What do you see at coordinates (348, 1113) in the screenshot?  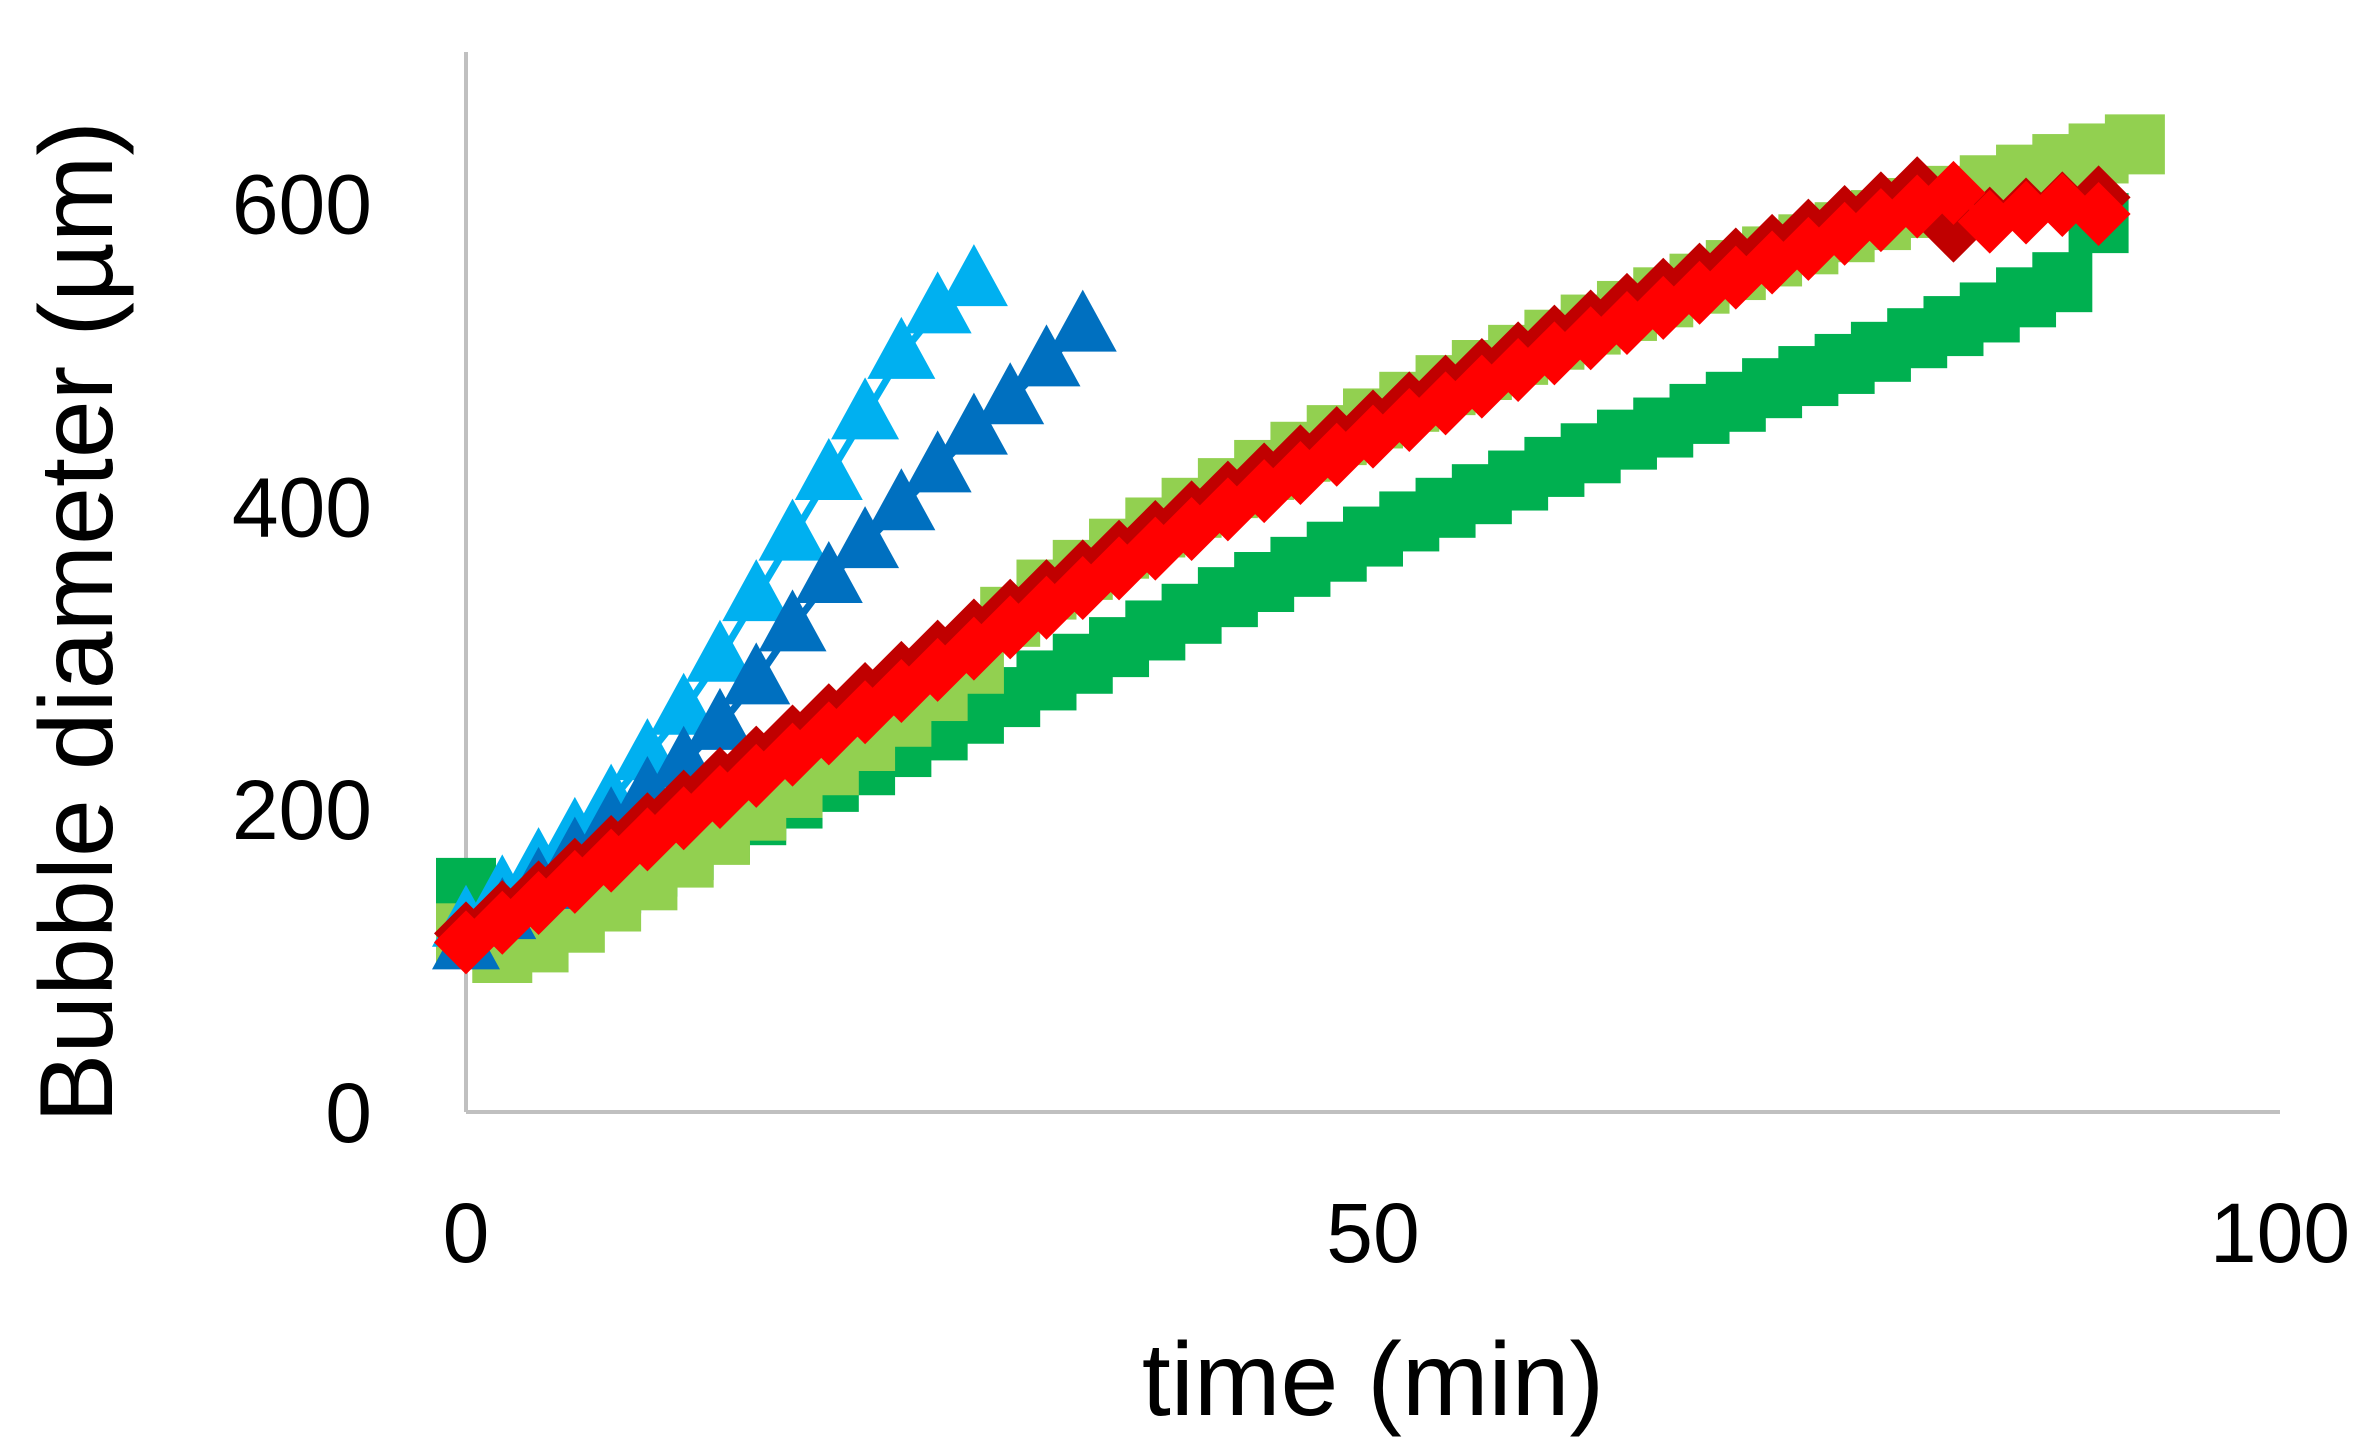 I see `y-tick-label: 0` at bounding box center [348, 1113].